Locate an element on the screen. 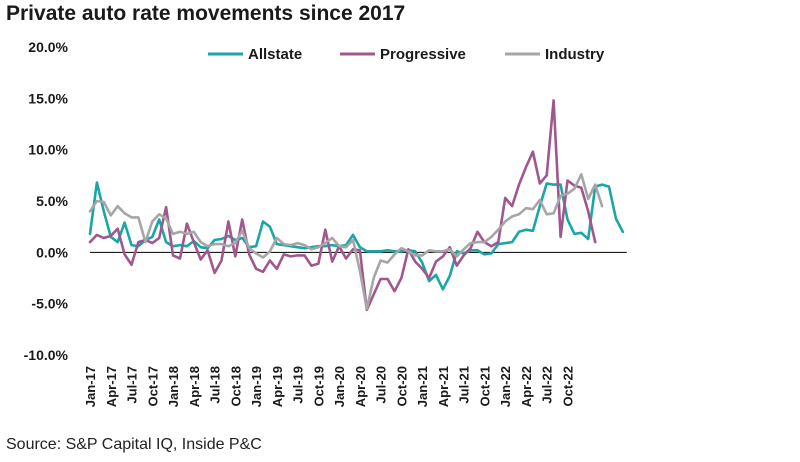 The width and height of the screenshot is (800, 462). x-tick-label: Jan-20 is located at coordinates (339, 386).